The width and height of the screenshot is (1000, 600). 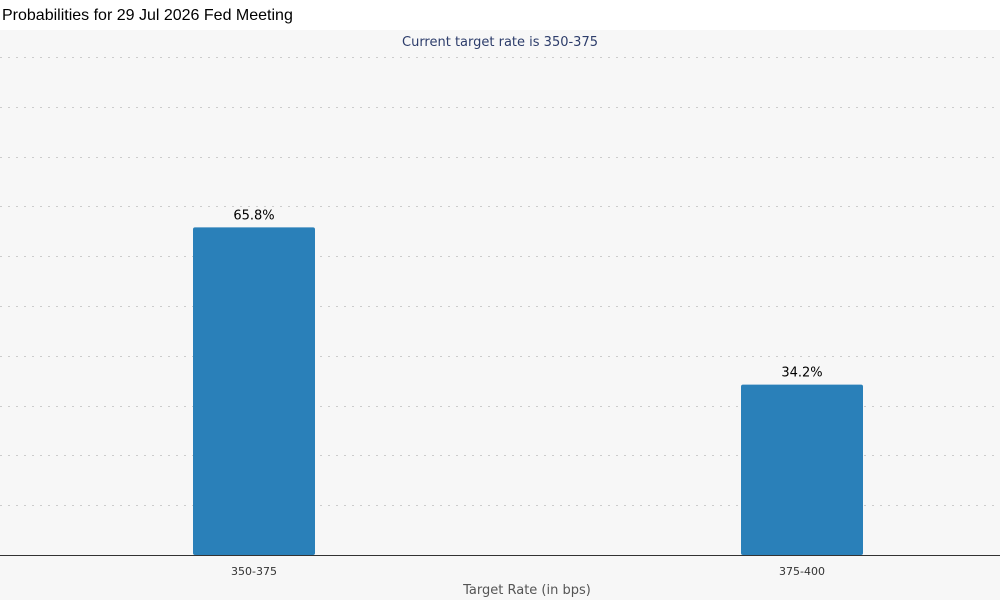 I want to click on x-axis-title: Target Rate (in bps), so click(x=526, y=590).